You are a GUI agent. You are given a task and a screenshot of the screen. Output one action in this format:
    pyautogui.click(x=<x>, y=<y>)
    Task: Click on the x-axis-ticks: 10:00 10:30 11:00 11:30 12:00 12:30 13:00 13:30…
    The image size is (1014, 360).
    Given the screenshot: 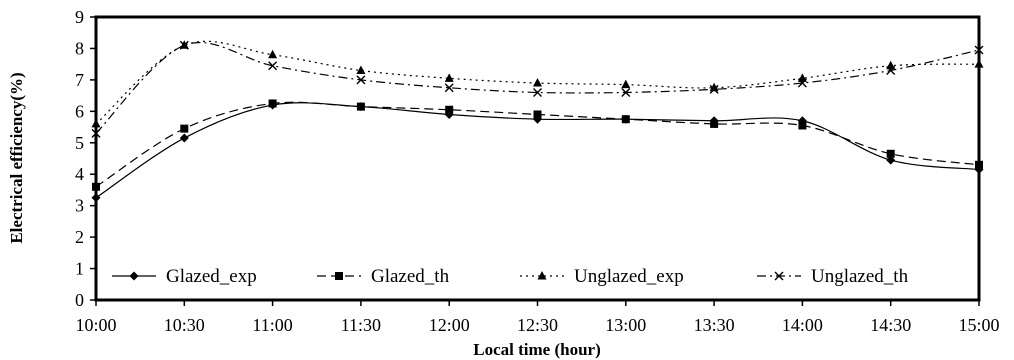 What is the action you would take?
    pyautogui.click(x=537, y=317)
    